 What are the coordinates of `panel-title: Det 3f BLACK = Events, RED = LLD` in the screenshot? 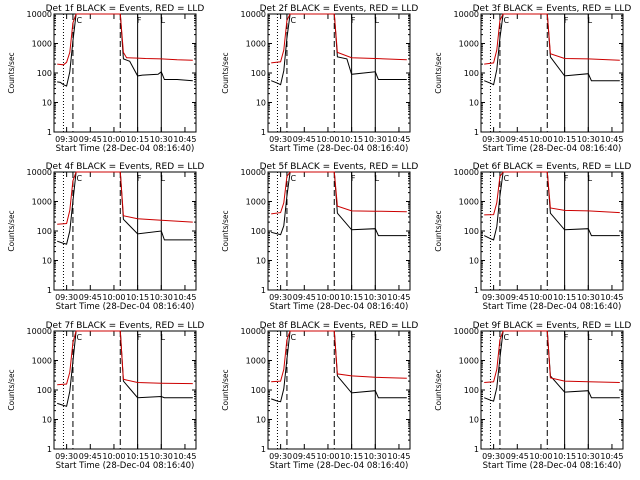 It's located at (552, 9).